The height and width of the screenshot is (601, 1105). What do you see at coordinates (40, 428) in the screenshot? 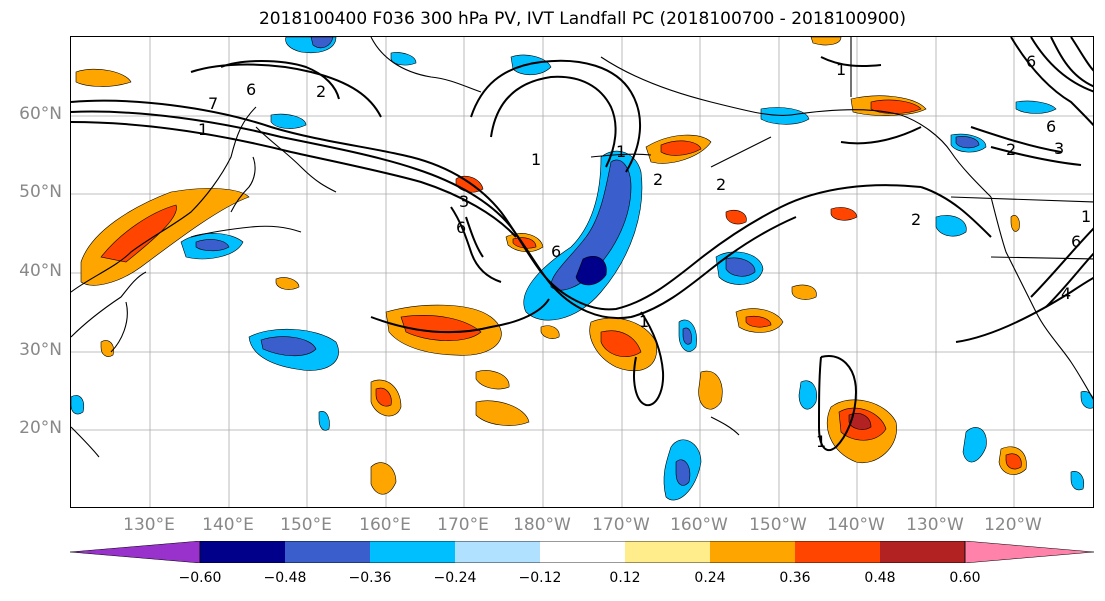
I see `lat-label: 20°N` at bounding box center [40, 428].